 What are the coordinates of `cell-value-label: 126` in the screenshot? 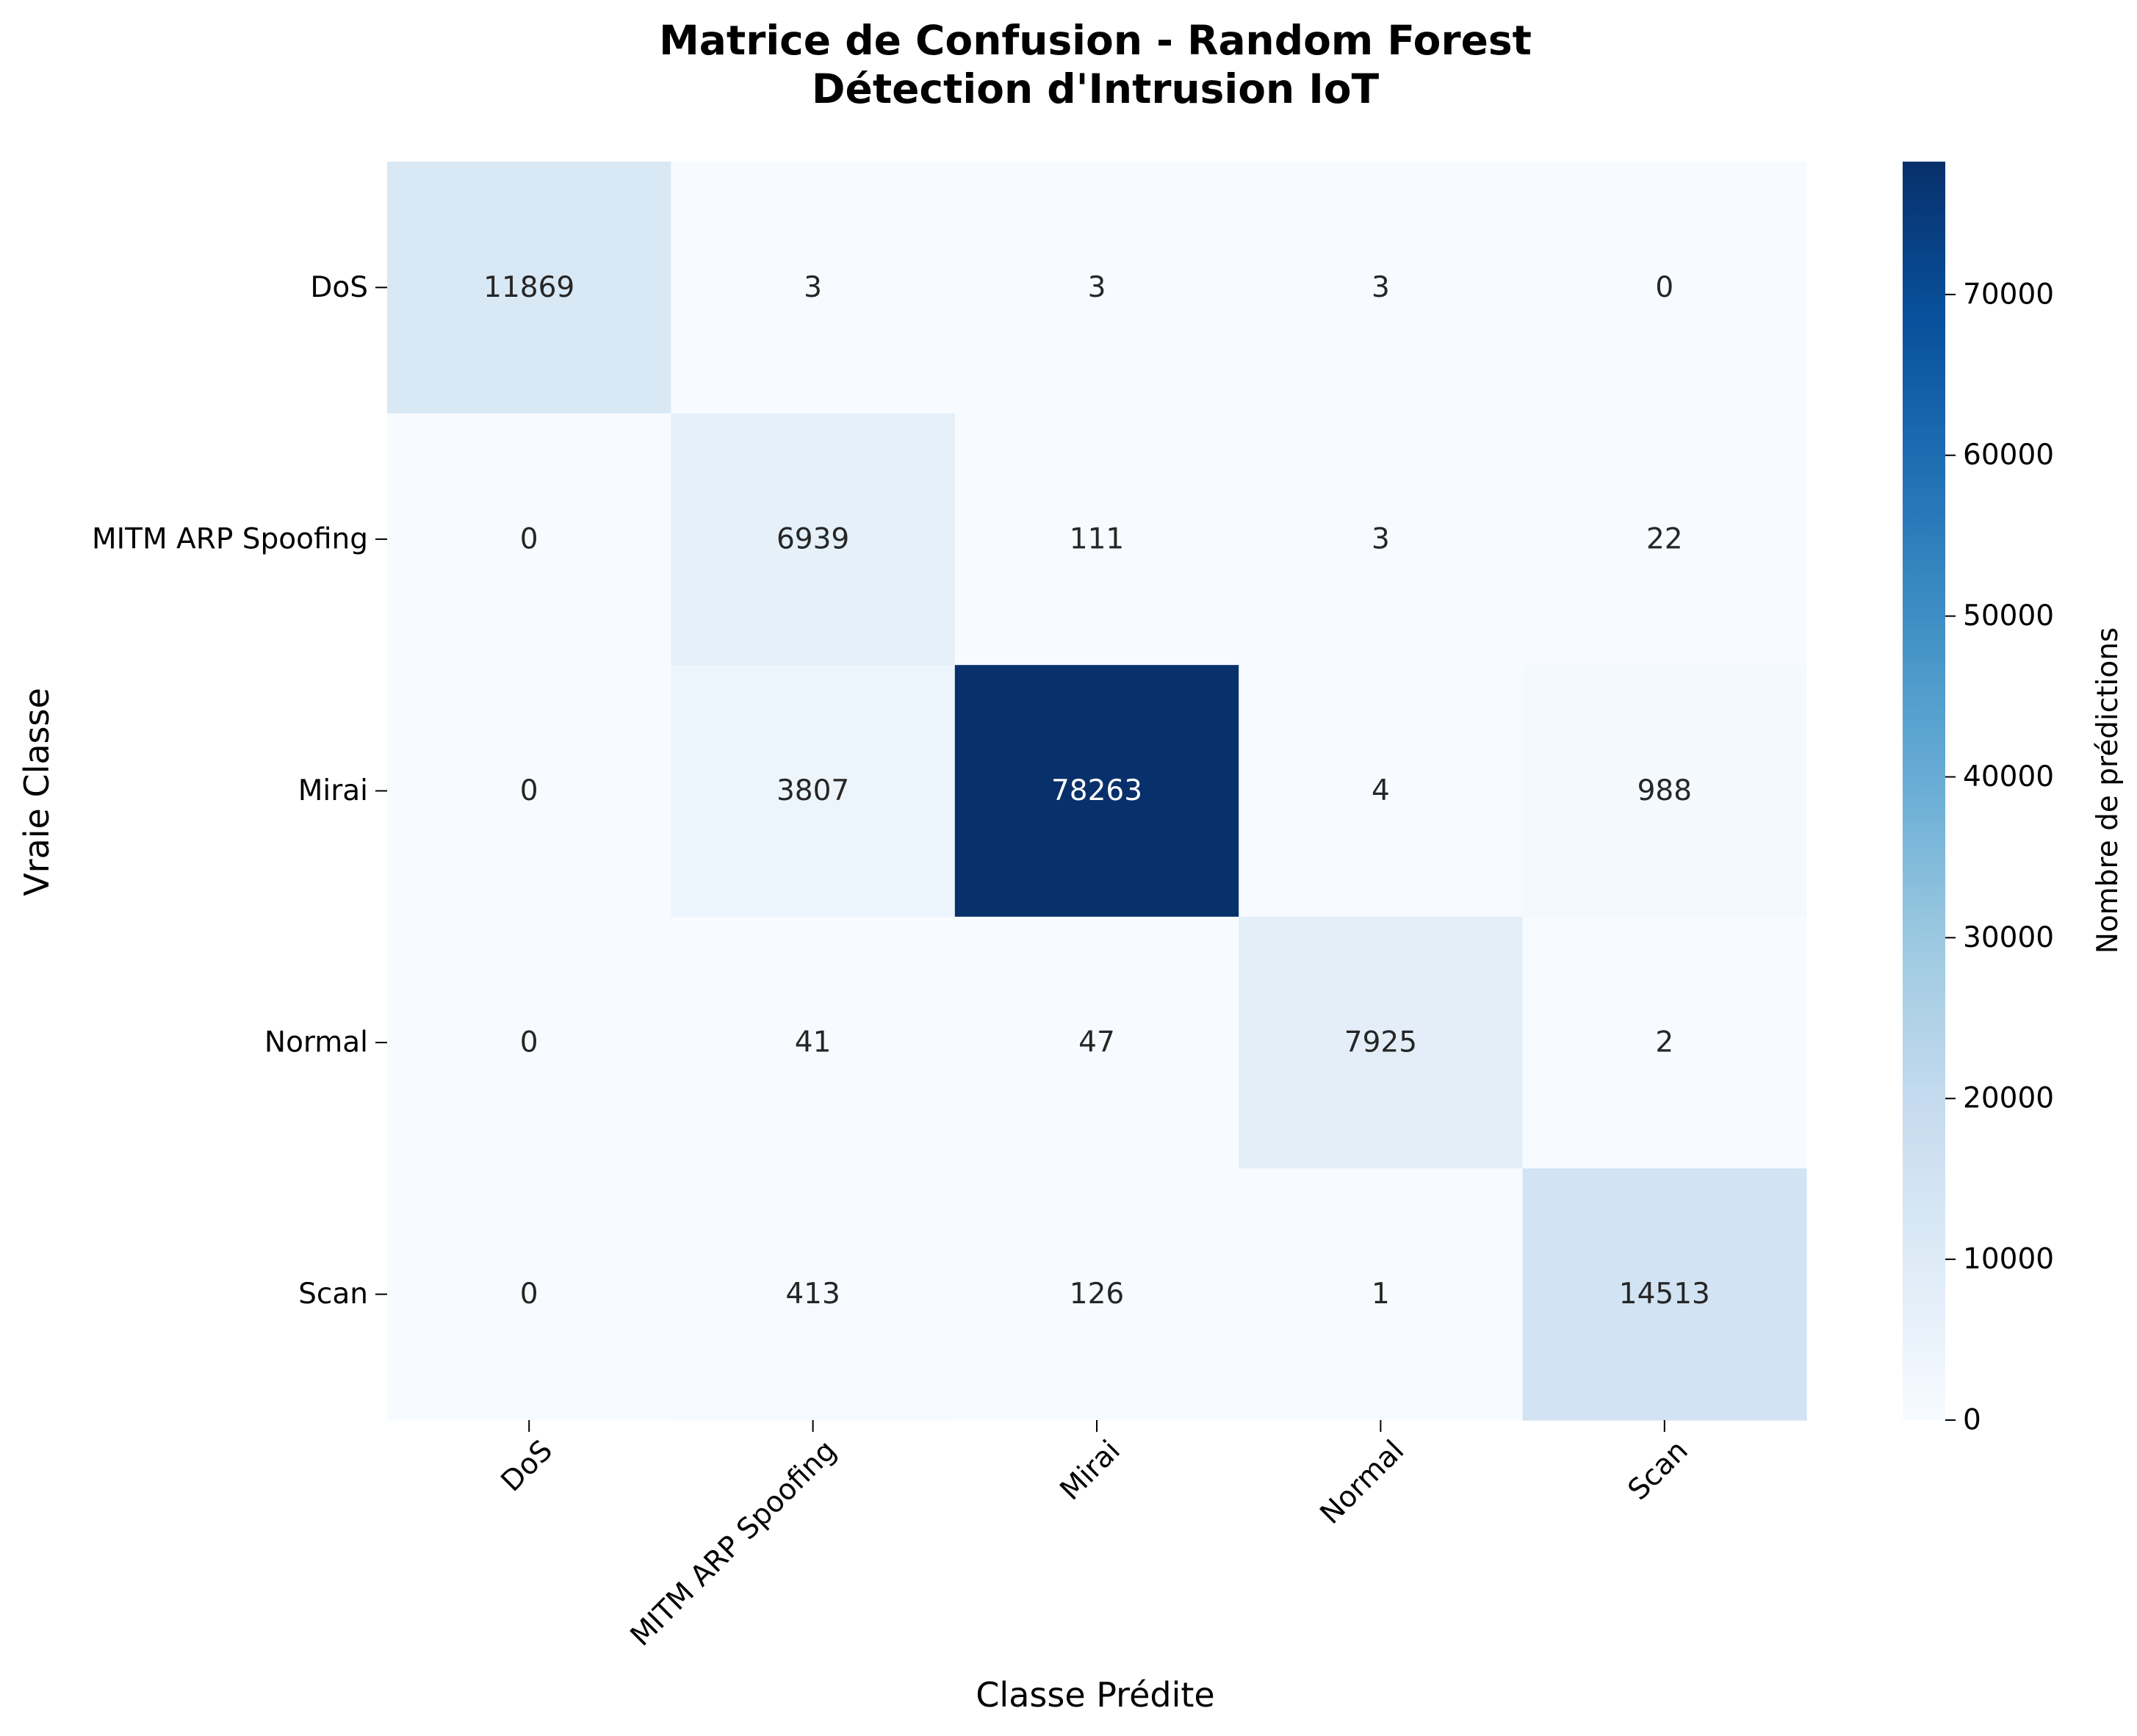 It's located at (1097, 1294).